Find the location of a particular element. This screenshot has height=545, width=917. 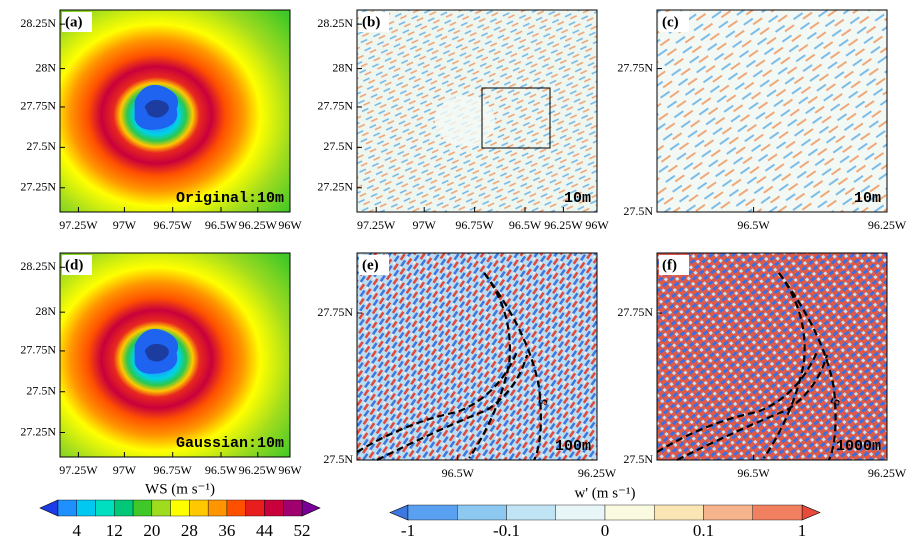

annotation: 100m is located at coordinates (573, 446).